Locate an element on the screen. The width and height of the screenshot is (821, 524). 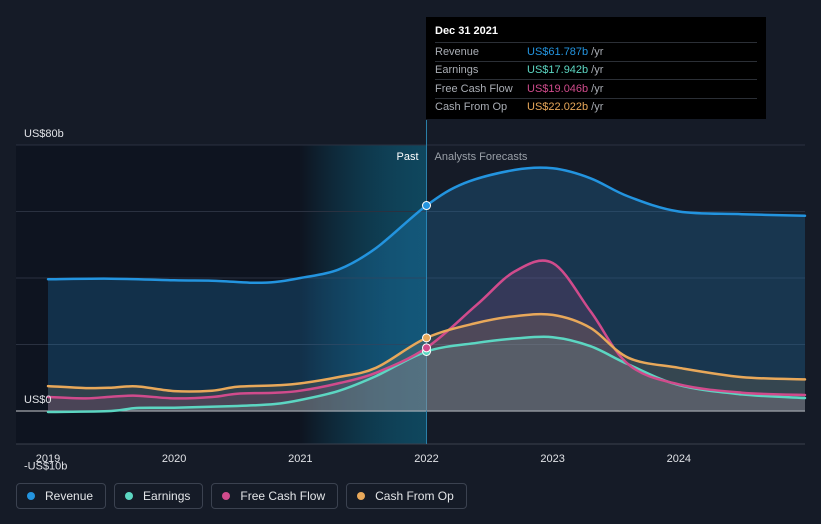
x-tick-label: 2020 is located at coordinates (174, 459).